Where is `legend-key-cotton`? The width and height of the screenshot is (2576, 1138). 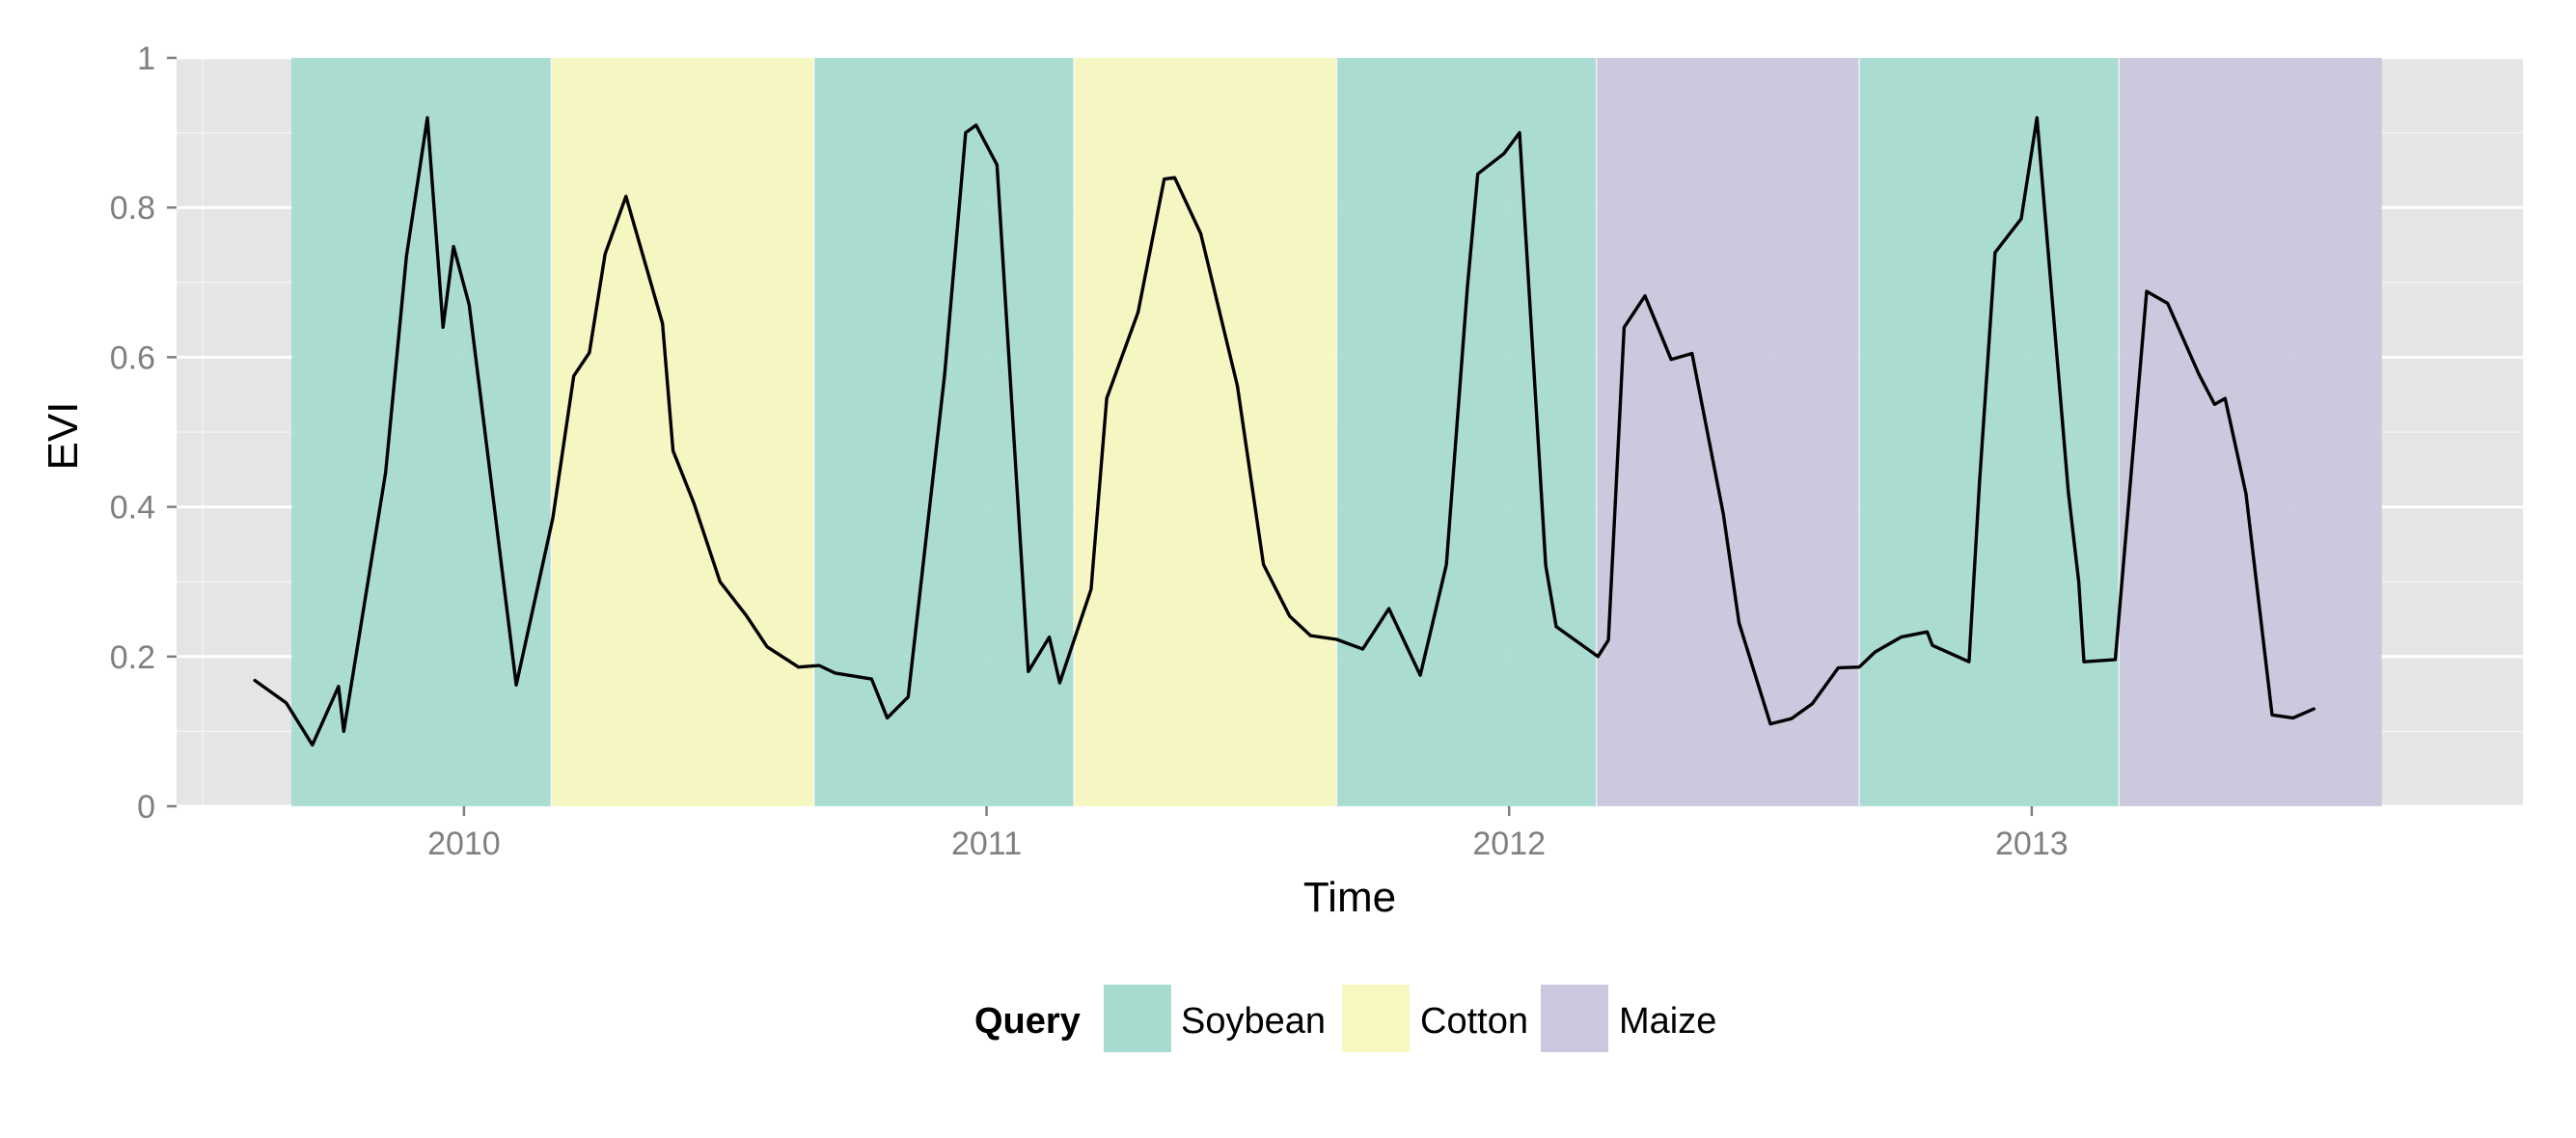
legend-key-cotton is located at coordinates (1375, 1018).